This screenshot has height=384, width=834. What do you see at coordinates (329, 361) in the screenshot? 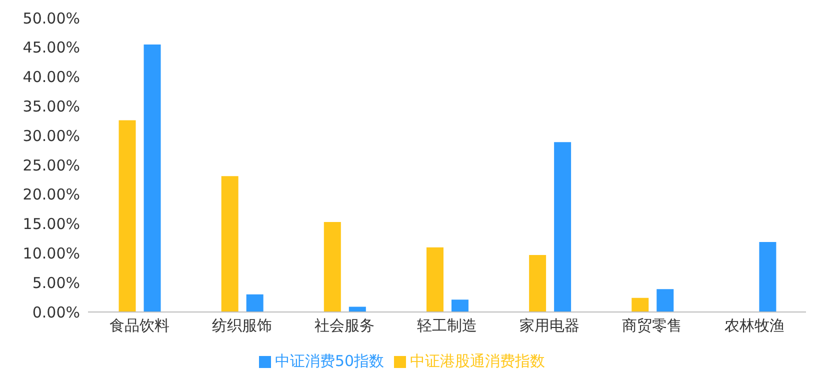
I see `legend-label: 中证消费50指数` at bounding box center [329, 361].